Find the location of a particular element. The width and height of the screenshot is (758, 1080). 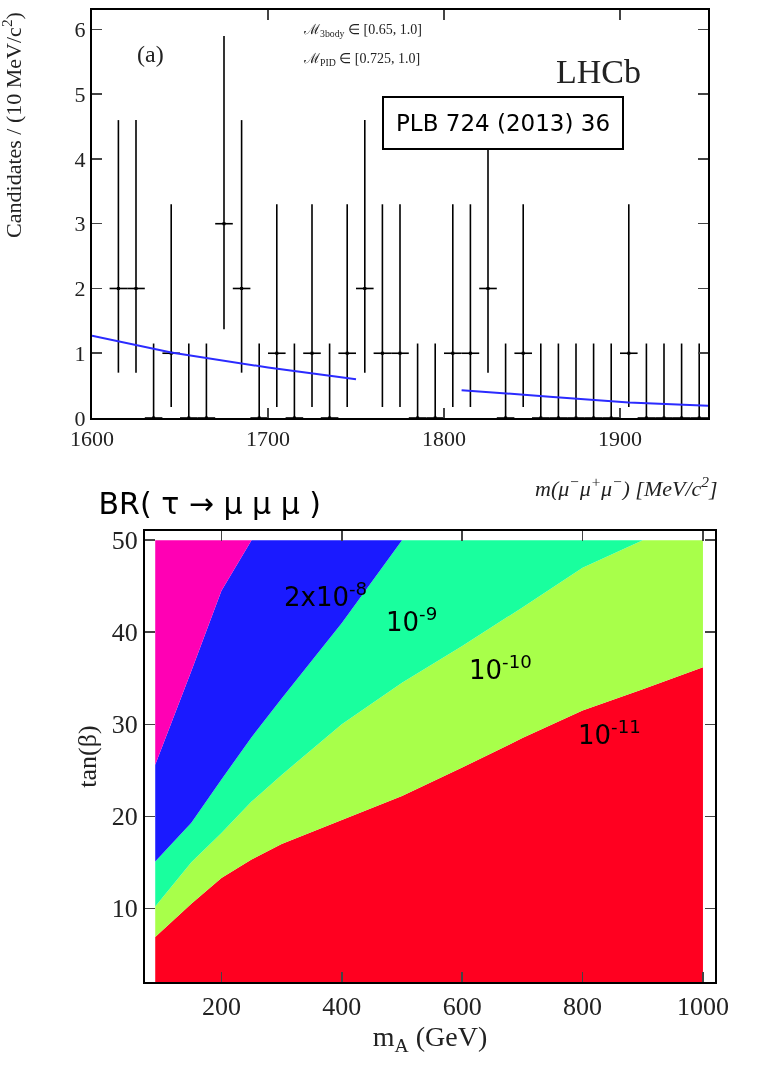

annotation: 10$^{-11}$ is located at coordinates (609, 733).